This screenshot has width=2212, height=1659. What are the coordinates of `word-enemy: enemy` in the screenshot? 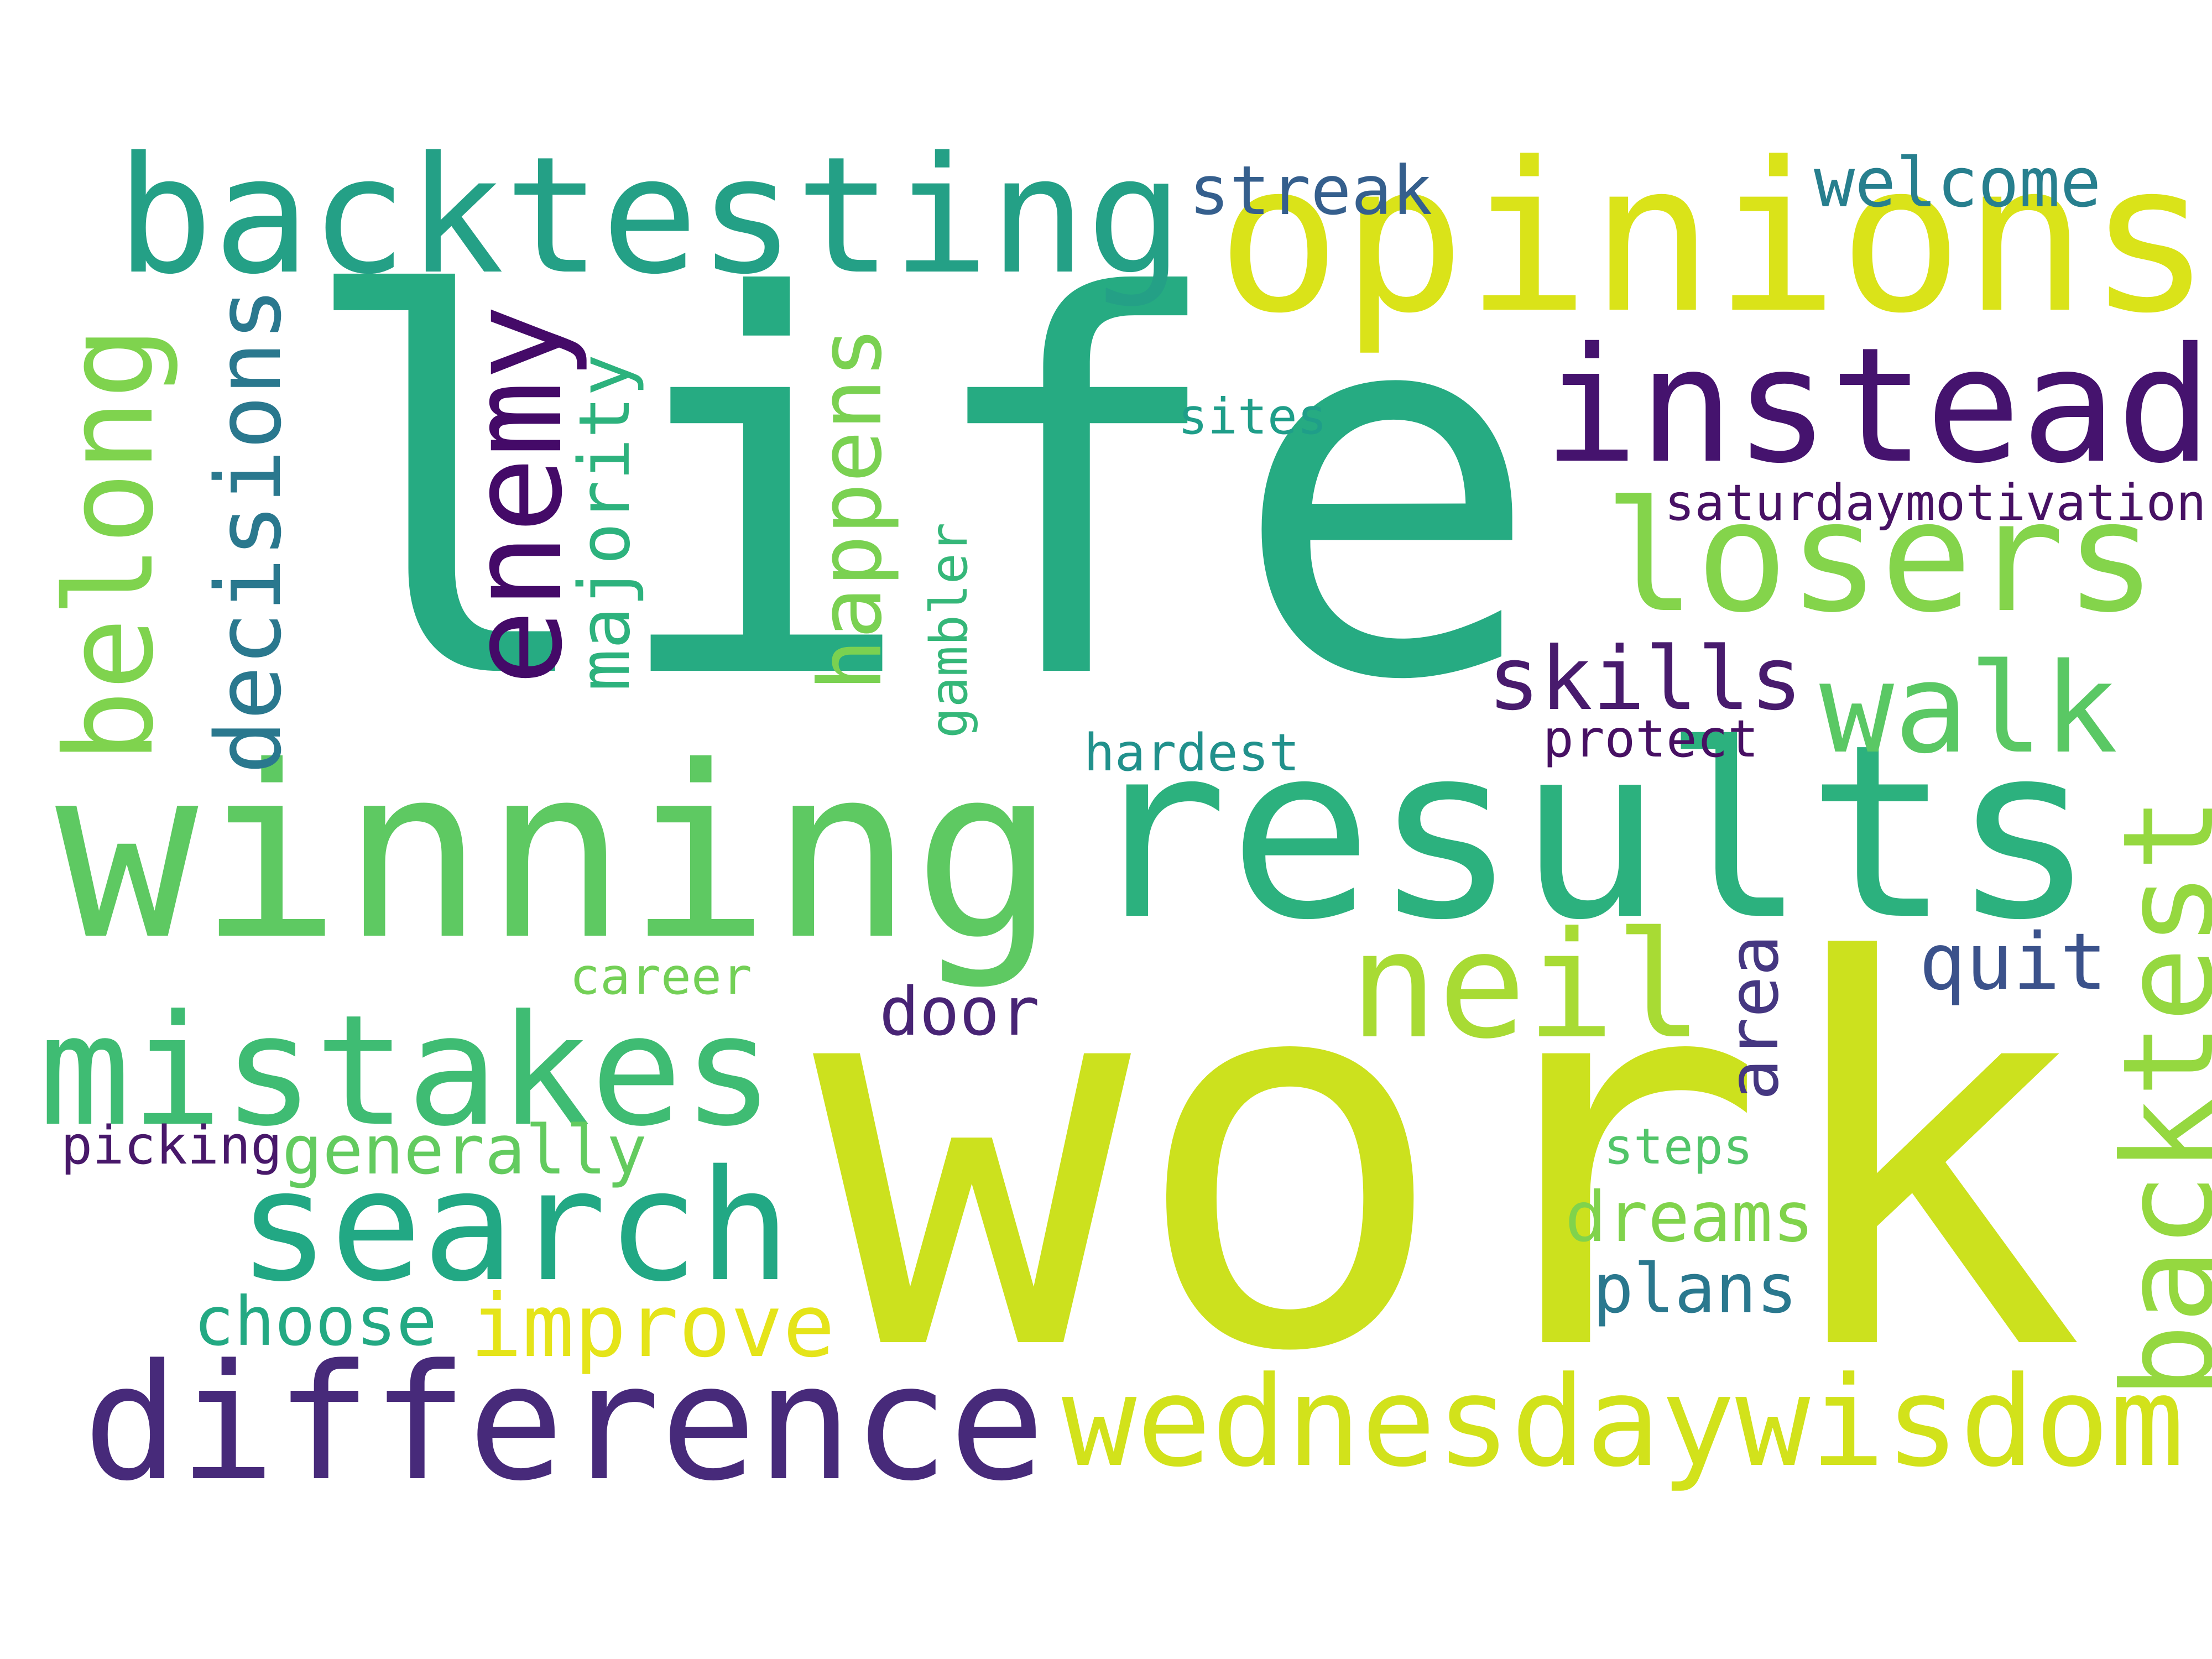 It's located at (517, 495).